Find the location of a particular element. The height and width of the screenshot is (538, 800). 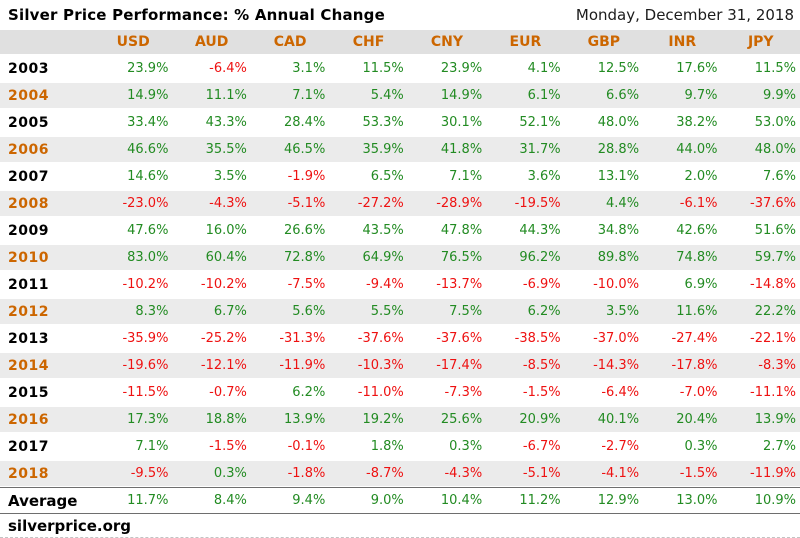

value-cell: -4.3% is located at coordinates (447, 474).